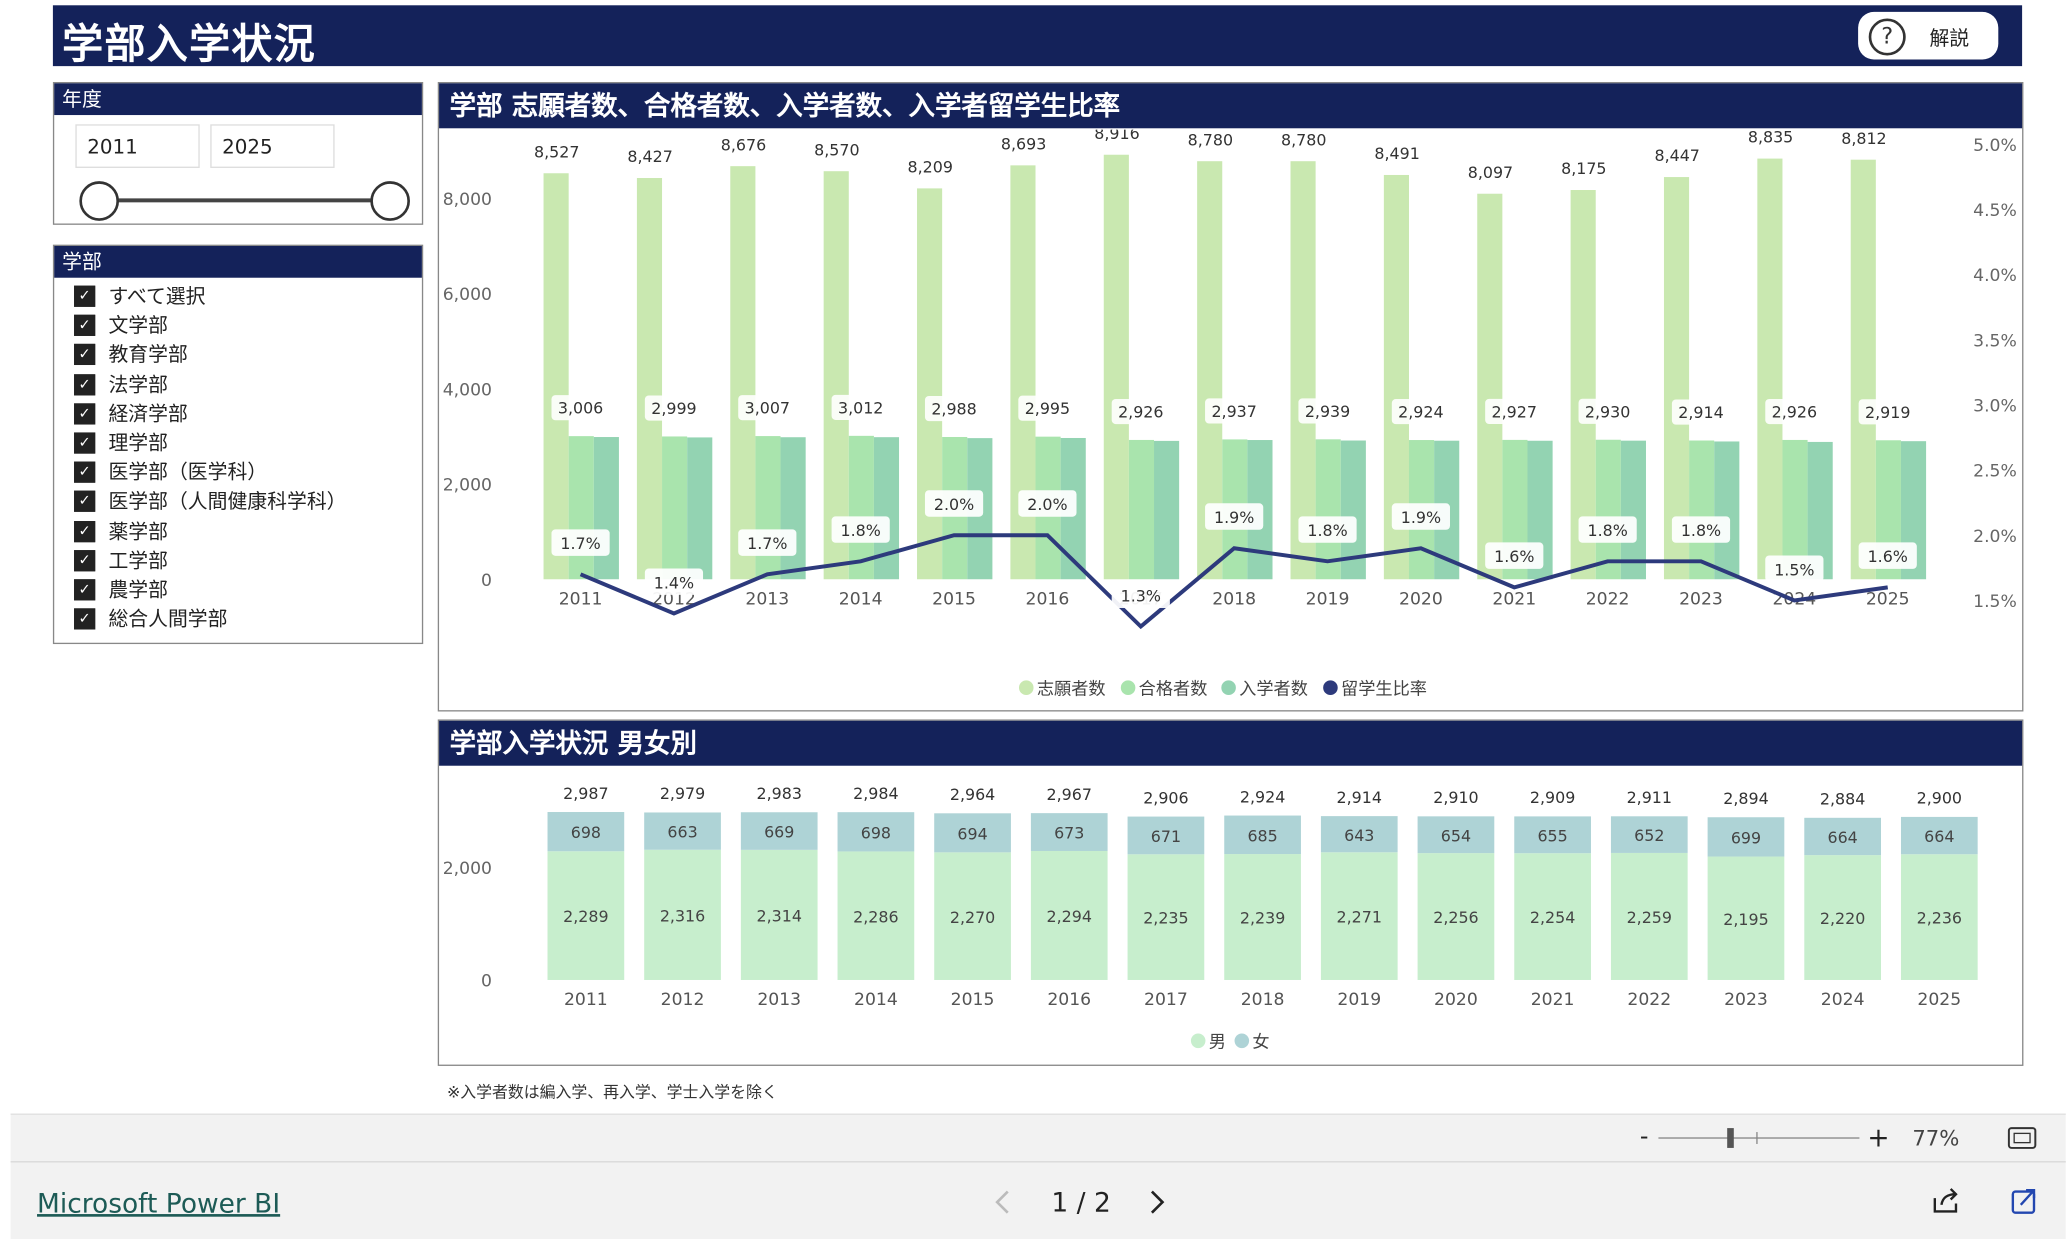 This screenshot has height=1239, width=2066. I want to click on x-tick-label: 2021, so click(1514, 599).